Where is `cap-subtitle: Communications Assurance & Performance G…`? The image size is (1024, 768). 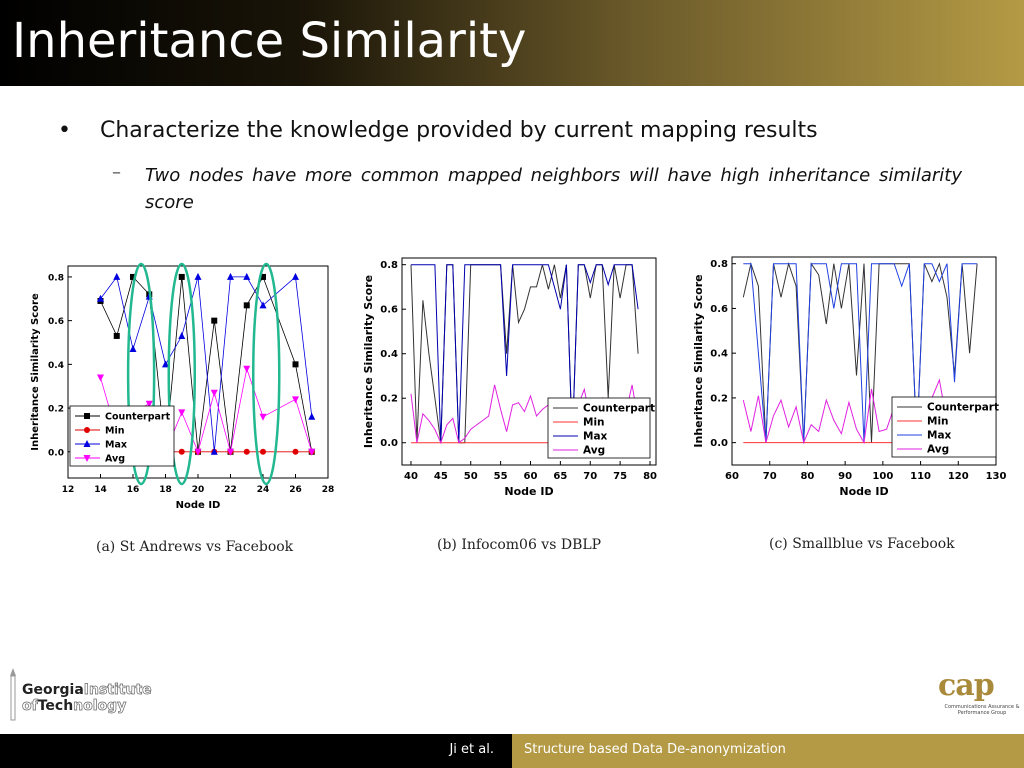 cap-subtitle: Communications Assurance & Performance G… is located at coordinates (982, 710).